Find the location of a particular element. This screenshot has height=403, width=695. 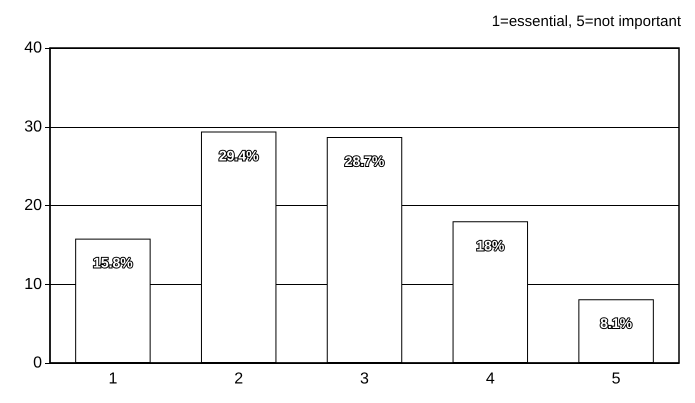

x-tick-label: 5 is located at coordinates (616, 379).